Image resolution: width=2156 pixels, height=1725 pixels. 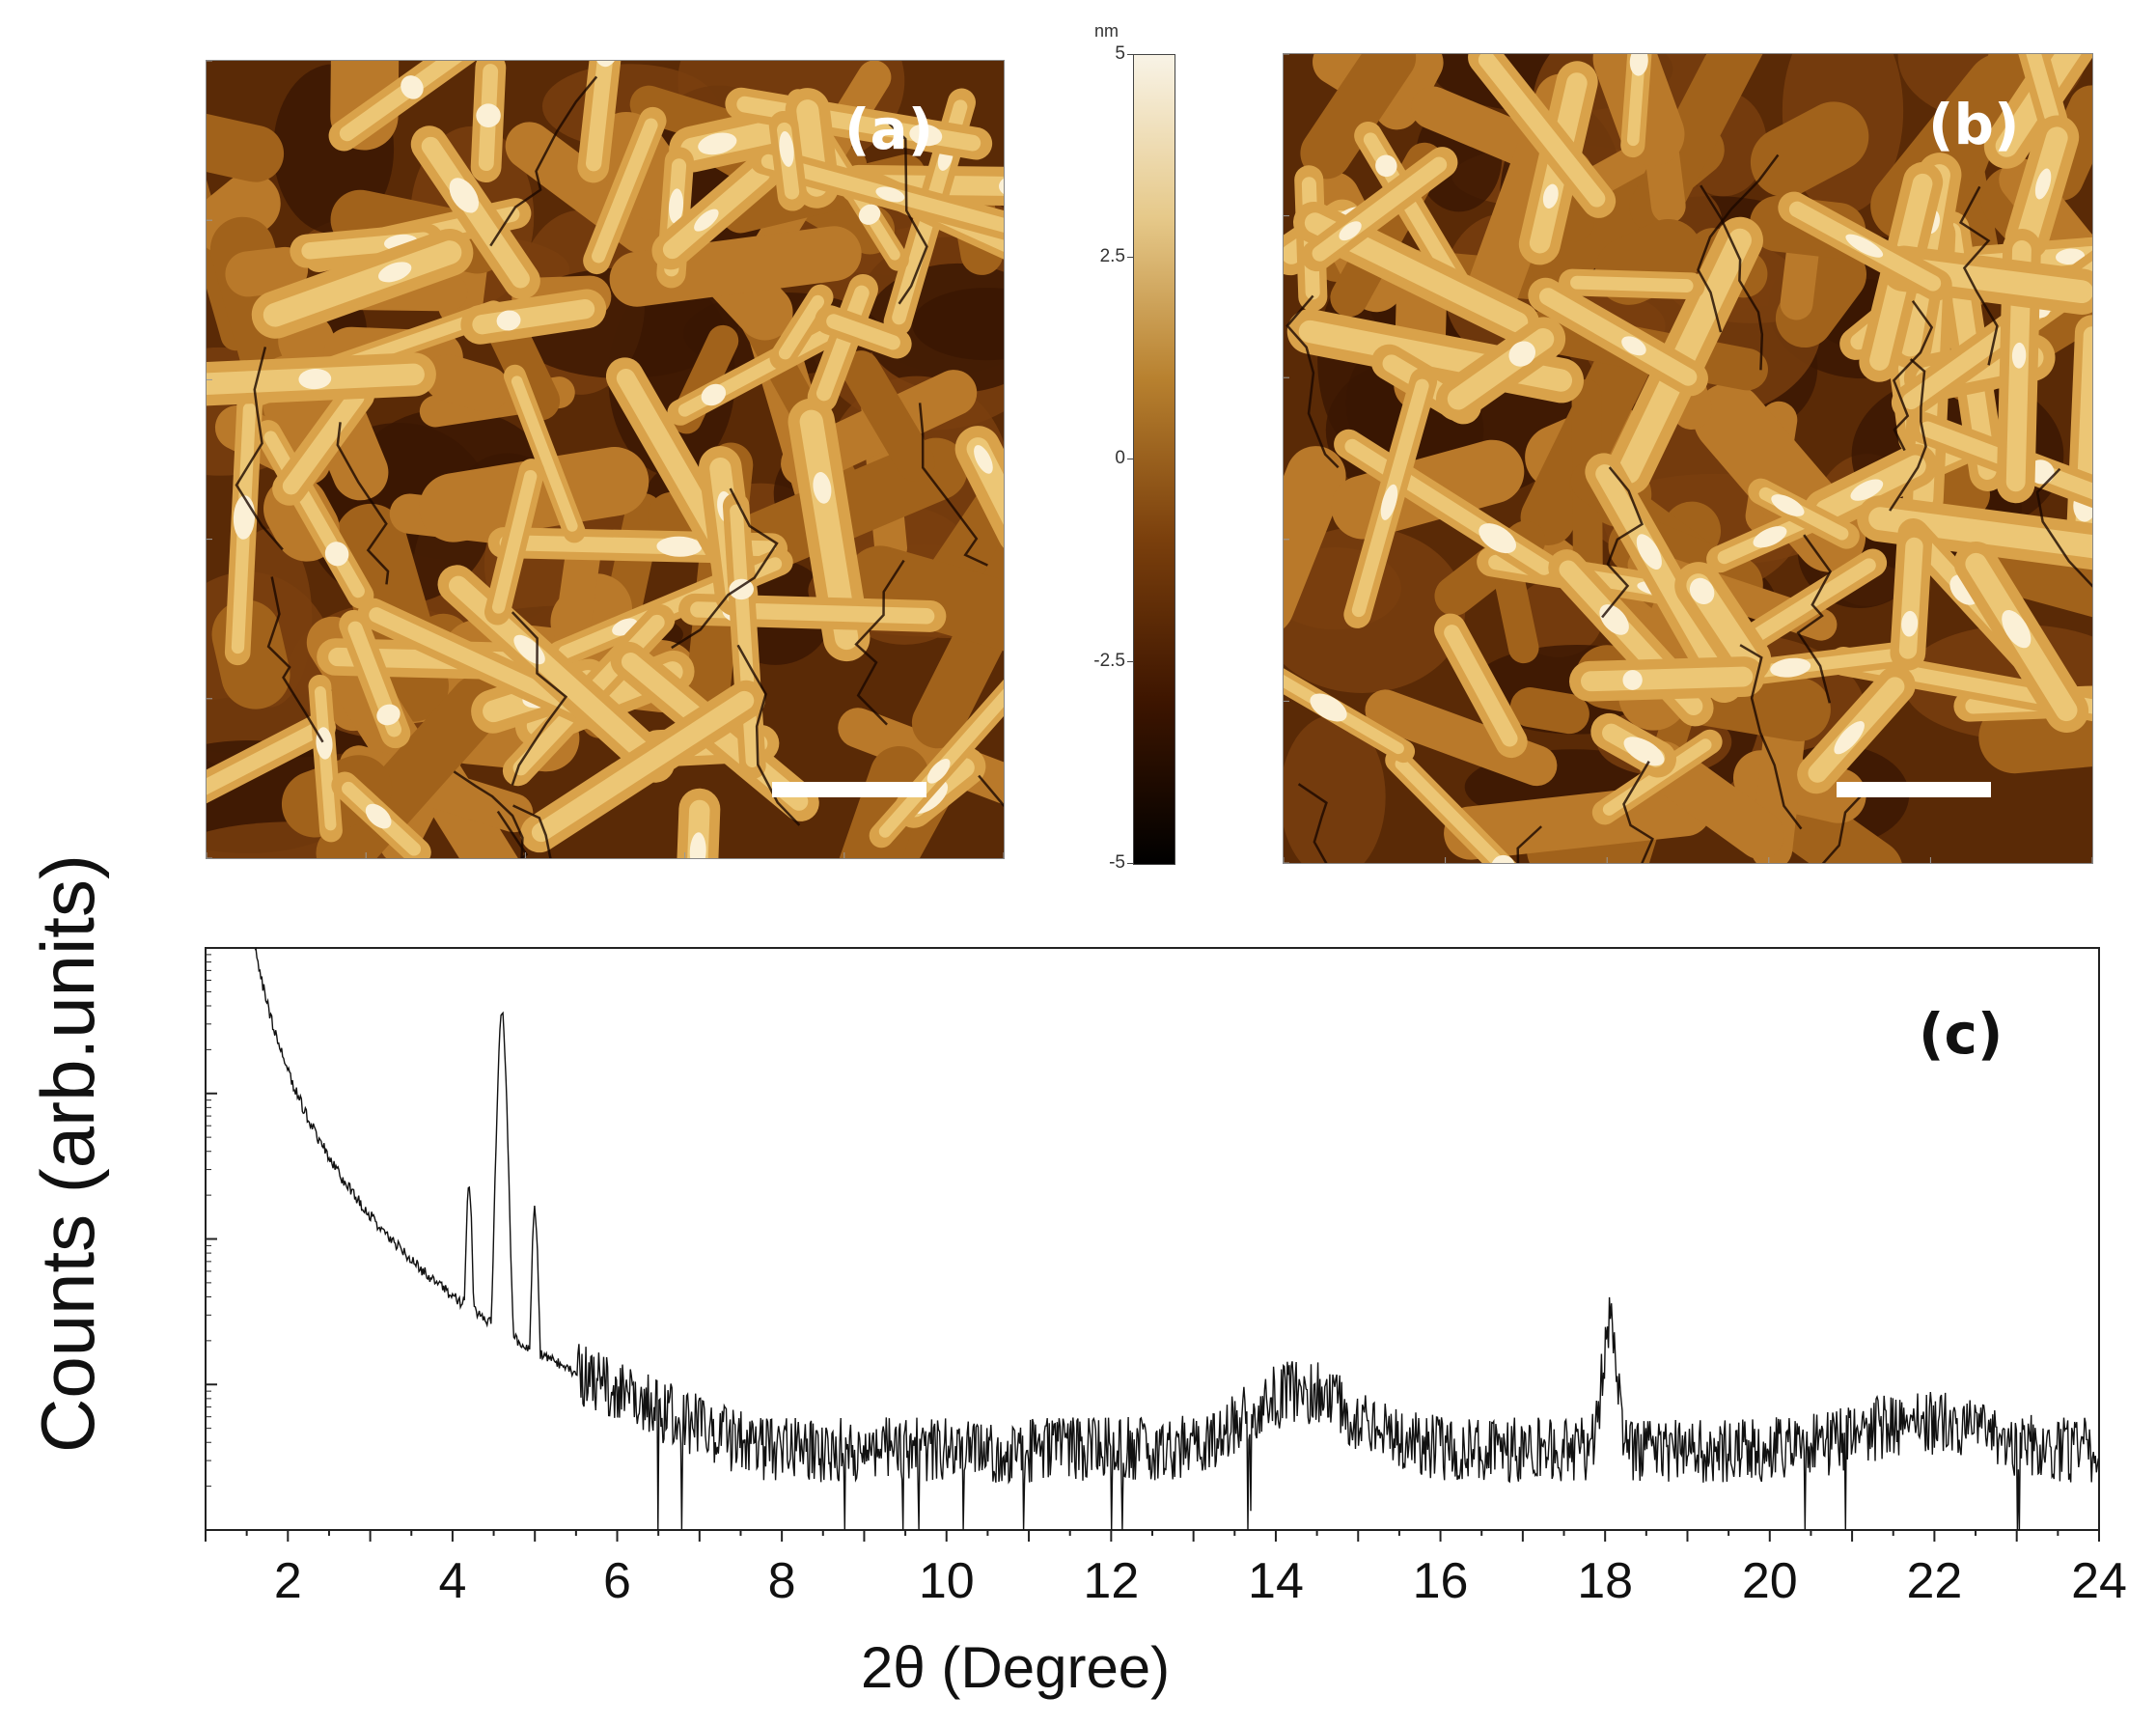 I want to click on colorbar, so click(x=1154, y=459).